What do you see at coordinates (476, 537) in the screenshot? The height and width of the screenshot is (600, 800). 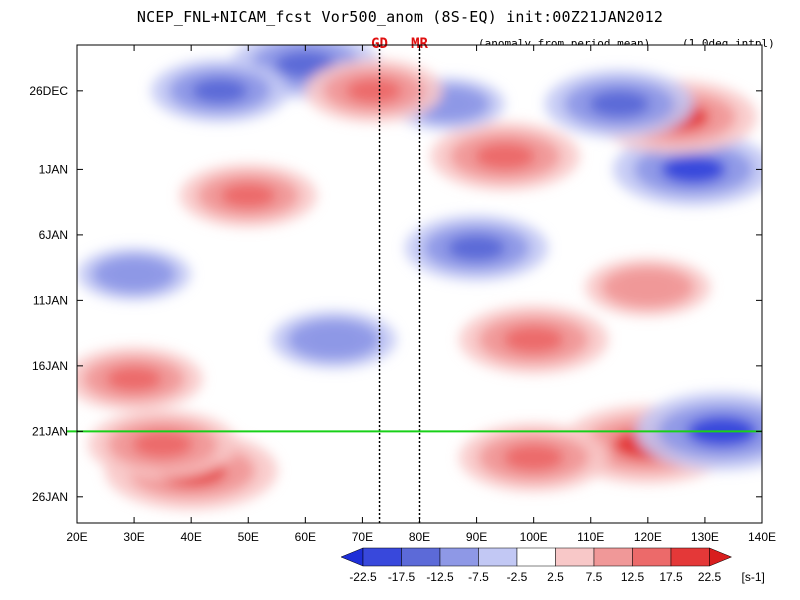 I see `x-tick-label: 90E` at bounding box center [476, 537].